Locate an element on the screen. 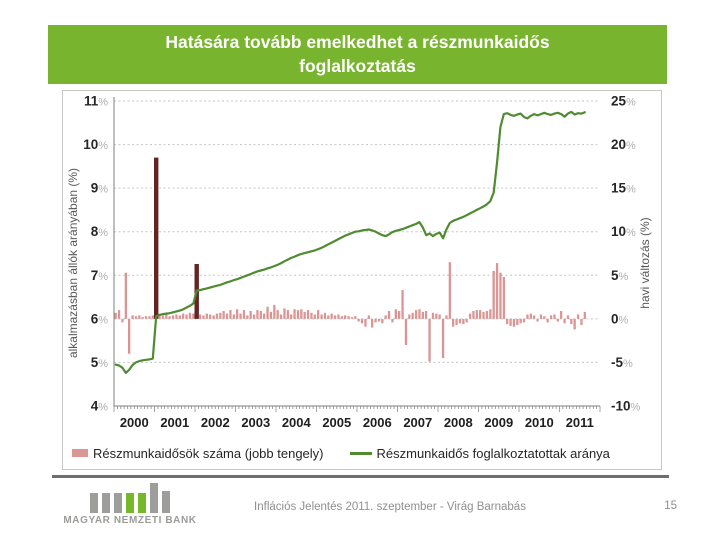 This screenshot has height=540, width=720. svg-text: 9% is located at coordinates (100, 188).